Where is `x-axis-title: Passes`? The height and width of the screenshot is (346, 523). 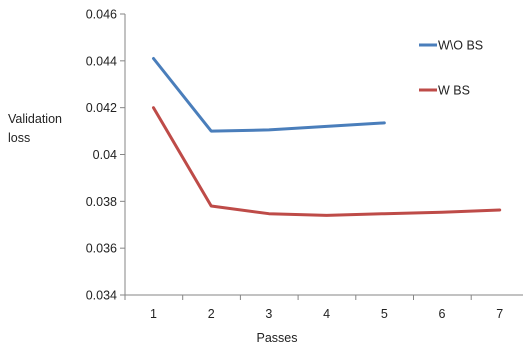 x-axis-title: Passes is located at coordinates (277, 338).